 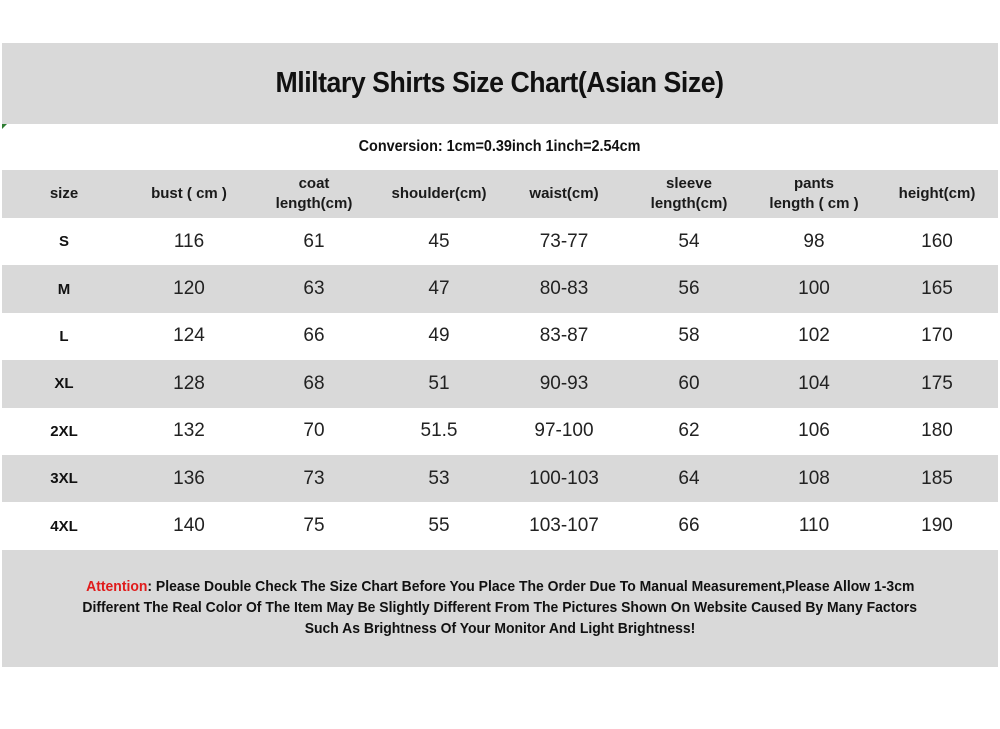 I want to click on table-row: XL 128 68 51 90-93 60 104 175, so click(x=500, y=384).